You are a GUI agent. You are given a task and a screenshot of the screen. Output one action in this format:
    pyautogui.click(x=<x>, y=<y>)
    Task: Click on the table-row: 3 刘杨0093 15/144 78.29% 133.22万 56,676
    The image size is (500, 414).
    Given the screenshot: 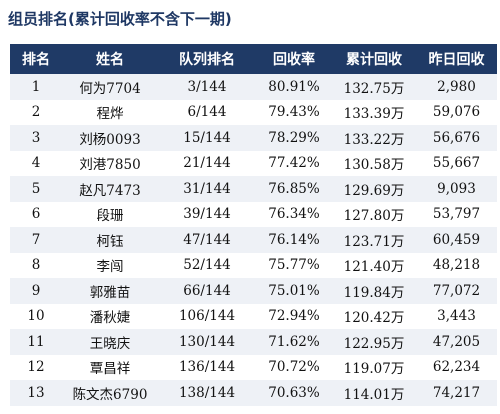 What is the action you would take?
    pyautogui.click(x=253, y=138)
    